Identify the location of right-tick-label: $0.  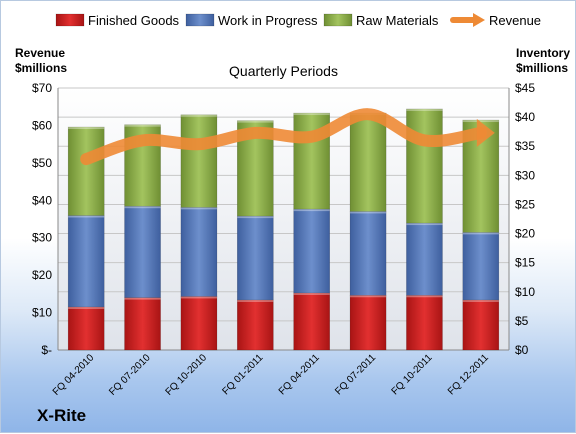
(522, 350).